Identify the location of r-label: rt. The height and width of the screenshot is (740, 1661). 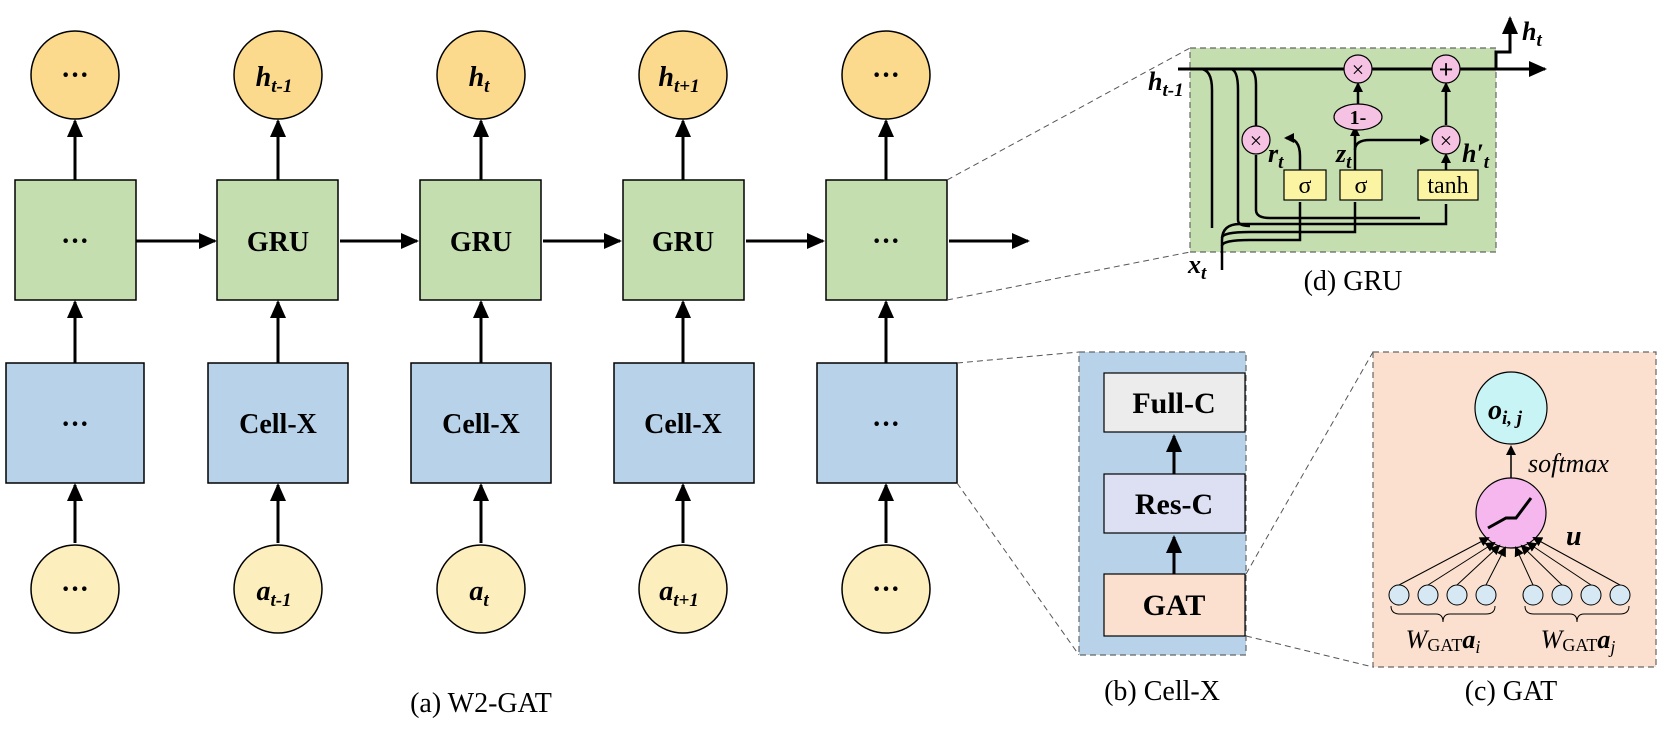
(1276, 156).